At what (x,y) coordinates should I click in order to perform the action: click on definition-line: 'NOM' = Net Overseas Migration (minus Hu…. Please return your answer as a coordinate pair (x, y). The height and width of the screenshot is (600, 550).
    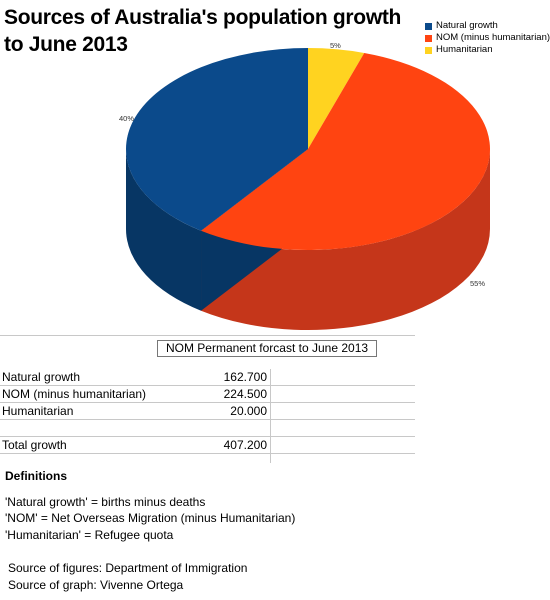
    Looking at the image, I should click on (150, 518).